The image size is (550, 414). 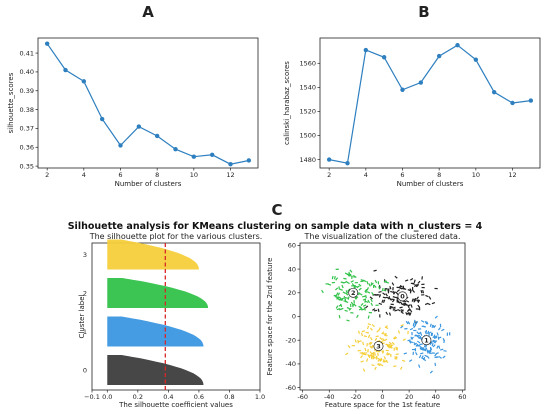 I want to click on x-axis-label: Feature space for the 1st feature, so click(x=382, y=405).